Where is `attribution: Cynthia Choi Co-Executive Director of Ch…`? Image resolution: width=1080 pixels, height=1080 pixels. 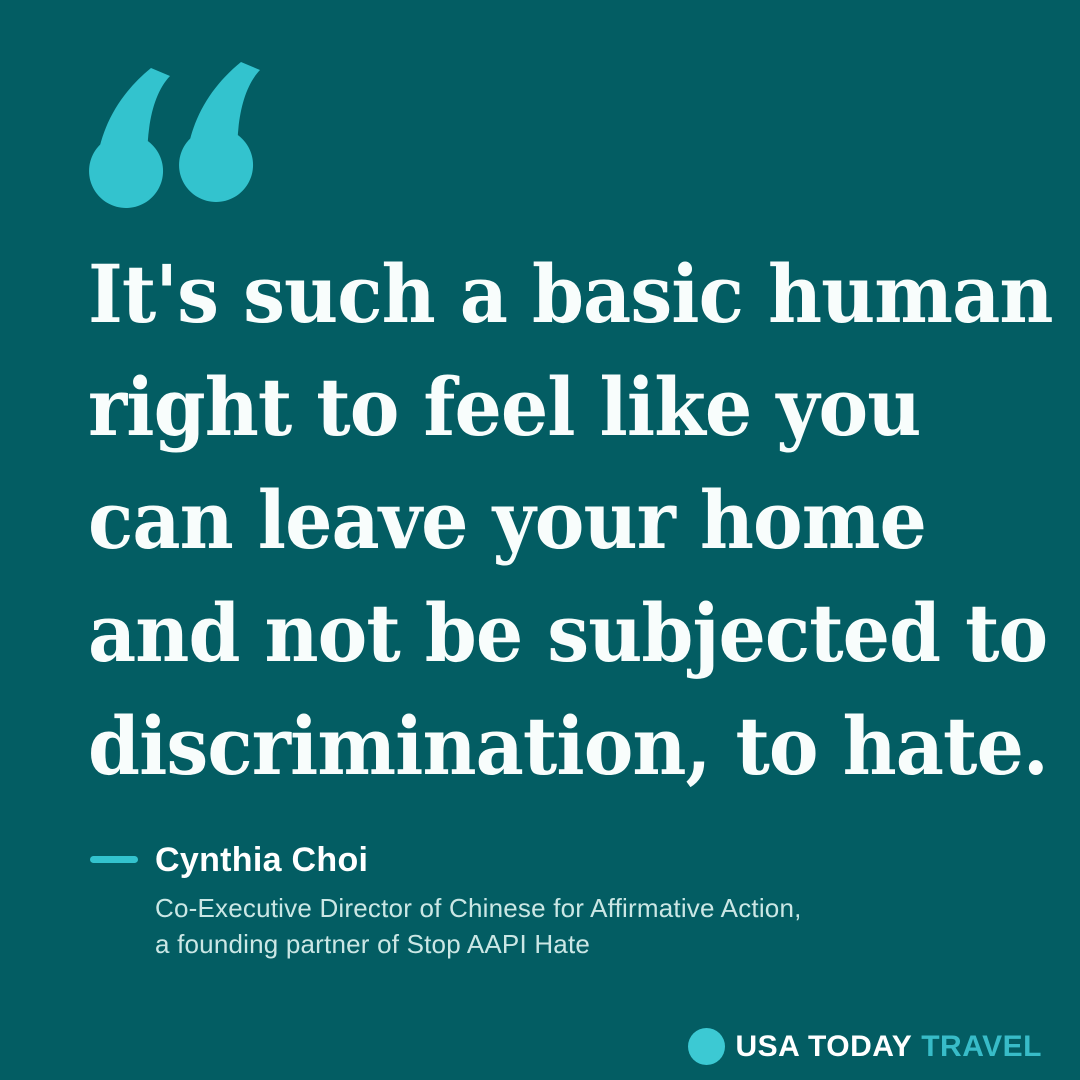 attribution: Cynthia Choi Co-Executive Director of Ch… is located at coordinates (446, 900).